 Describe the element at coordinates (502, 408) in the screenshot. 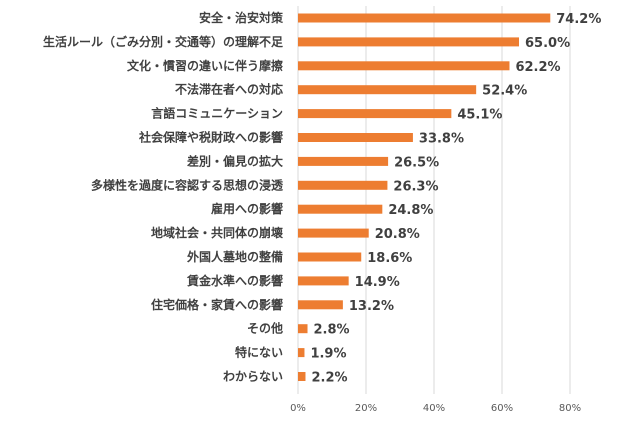

I see `x-tick-label: 60%` at that location.